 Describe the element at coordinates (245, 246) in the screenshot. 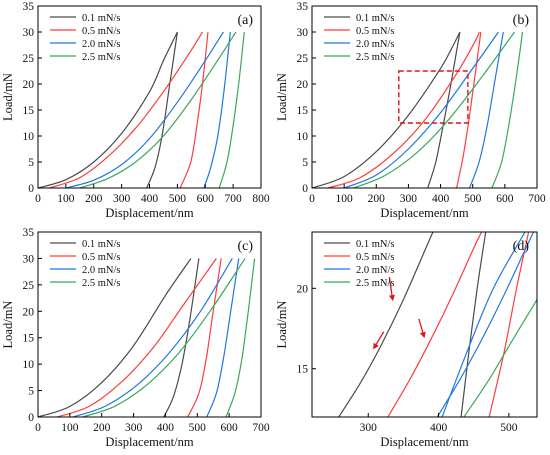

I see `panel-label: (c)` at that location.